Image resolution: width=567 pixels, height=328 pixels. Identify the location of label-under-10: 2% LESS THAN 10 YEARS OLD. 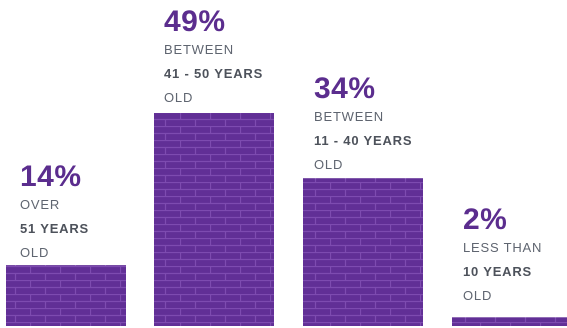
(502, 256).